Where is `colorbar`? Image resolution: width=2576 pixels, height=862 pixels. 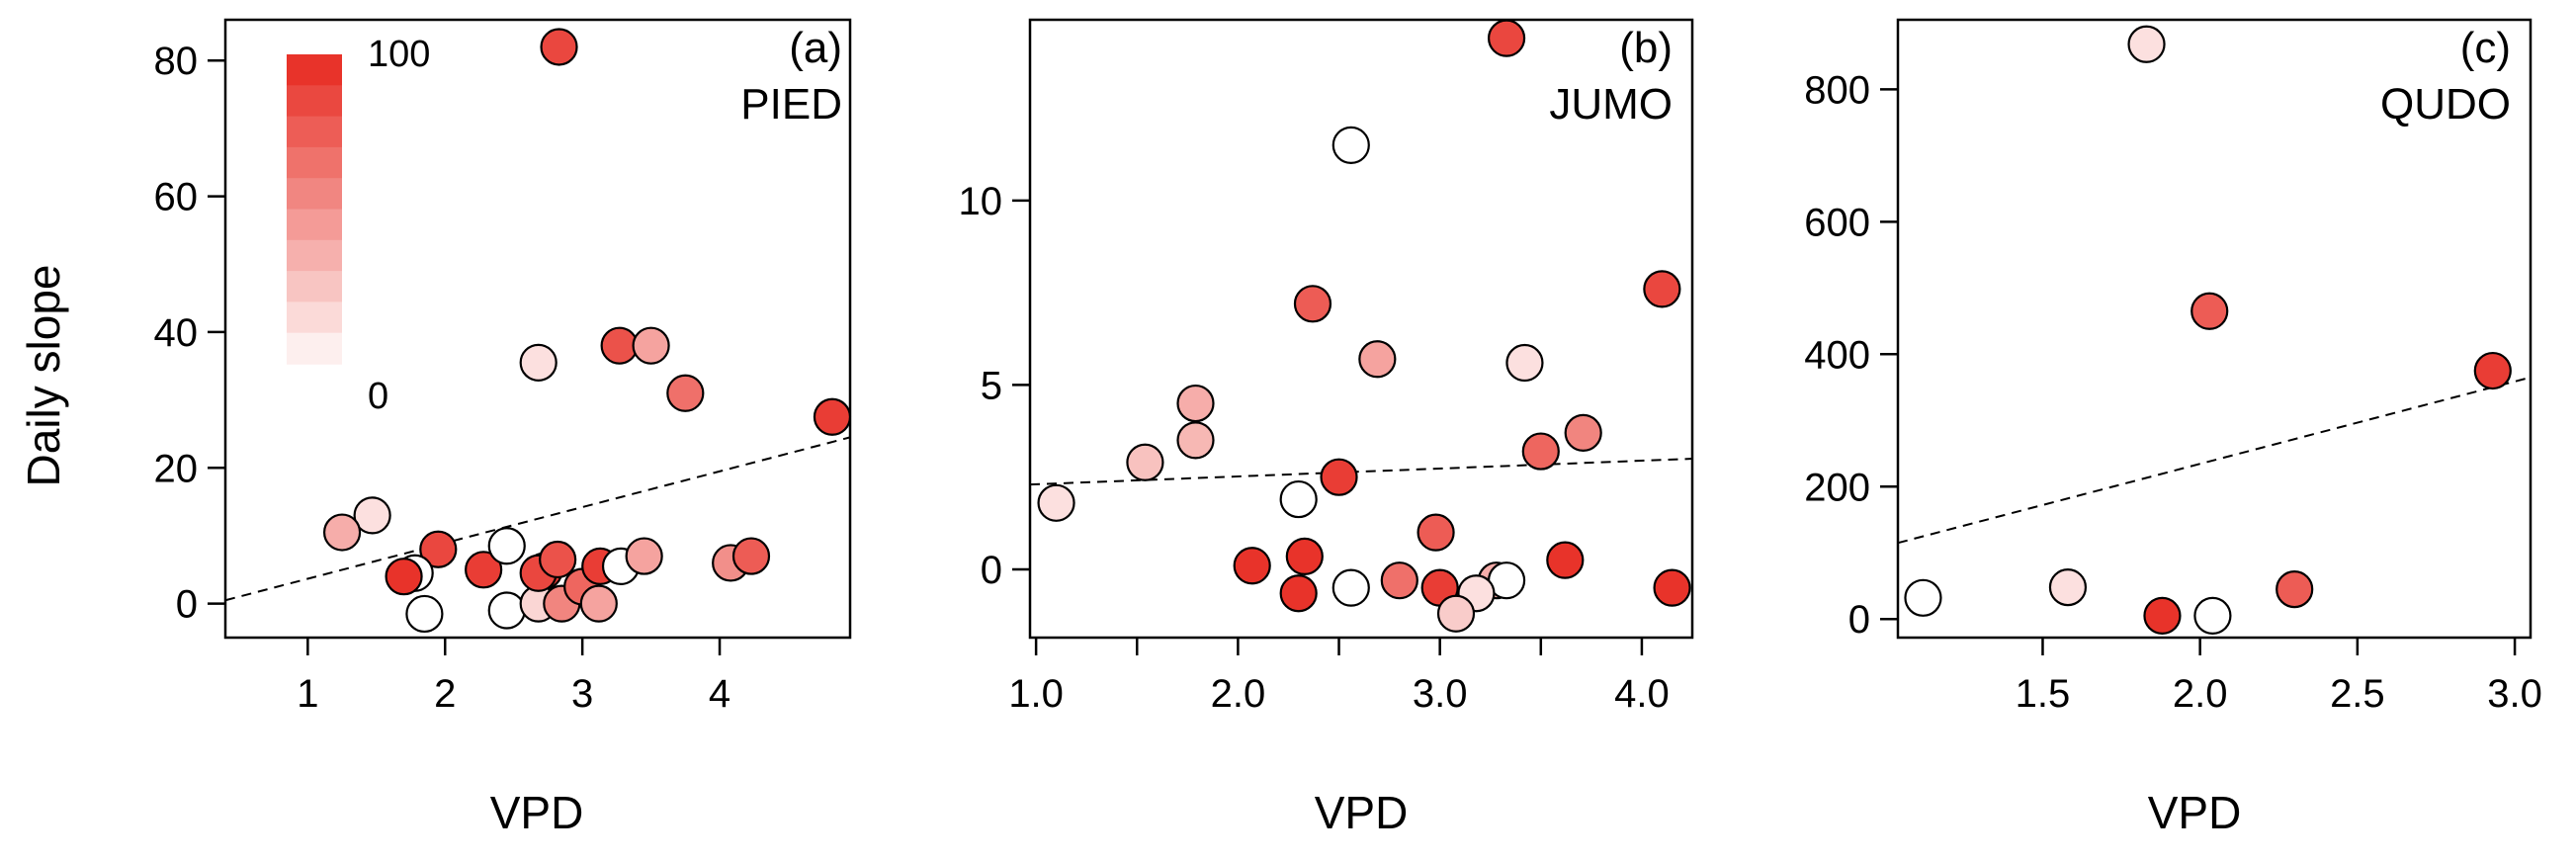
colorbar is located at coordinates (314, 209).